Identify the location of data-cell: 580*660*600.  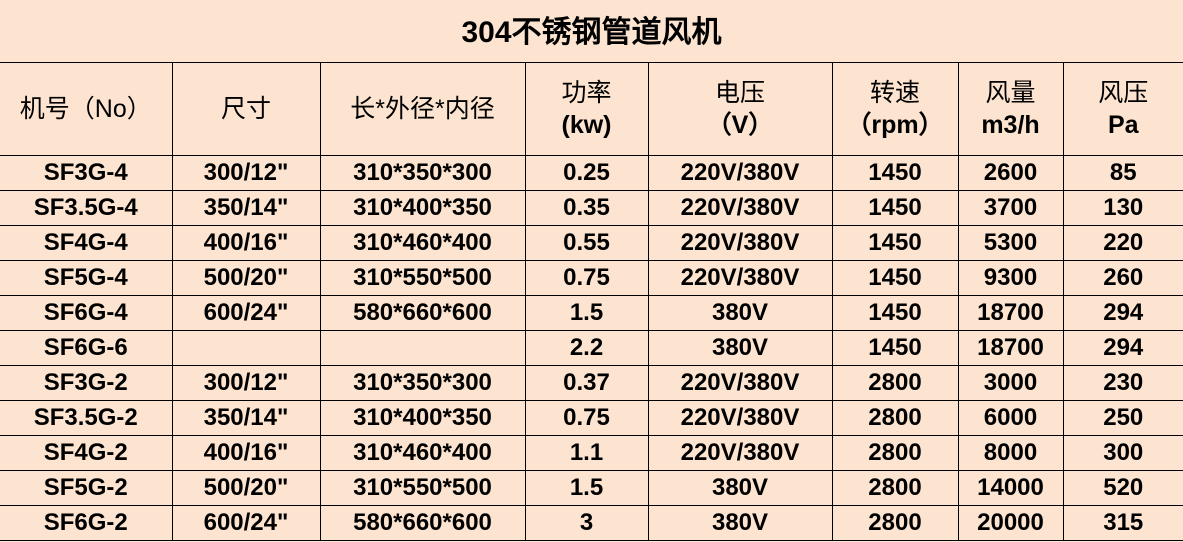
(422, 523).